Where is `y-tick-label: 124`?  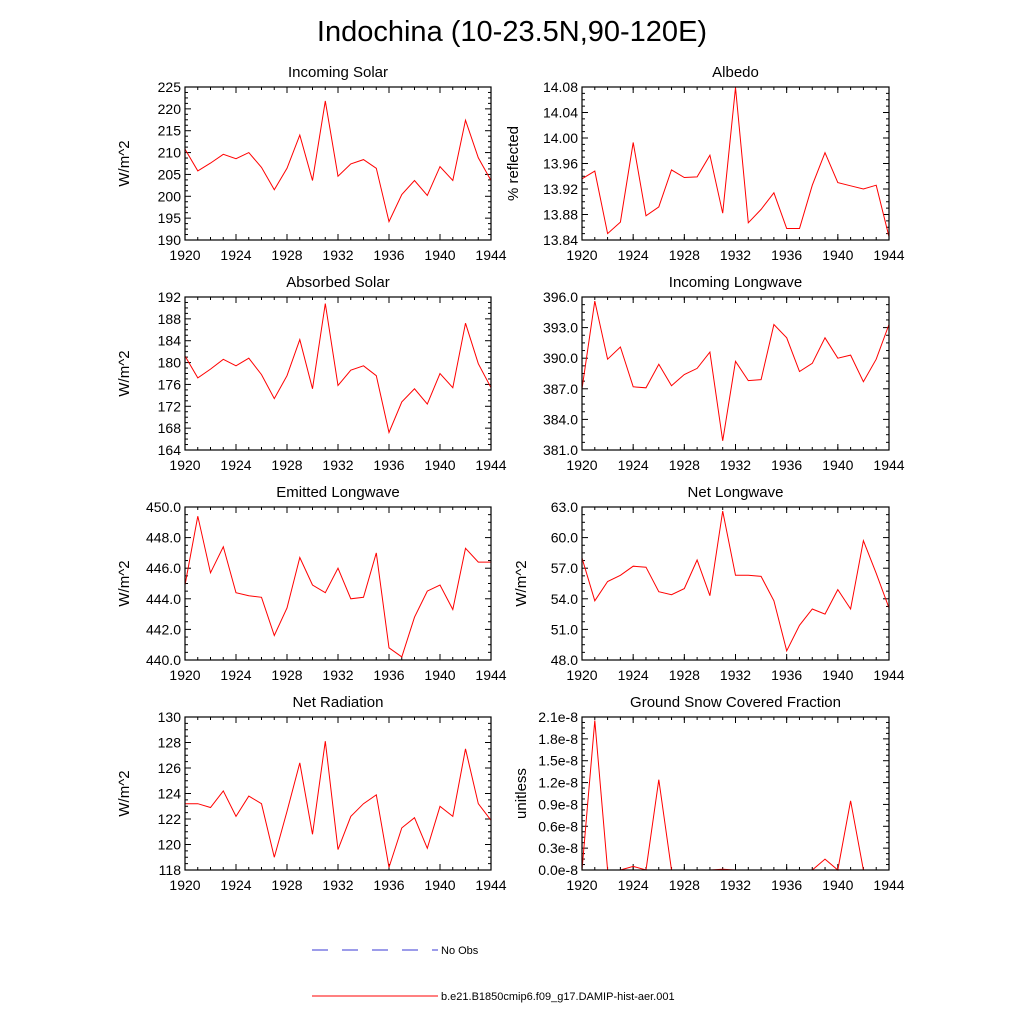 y-tick-label: 124 is located at coordinates (170, 794).